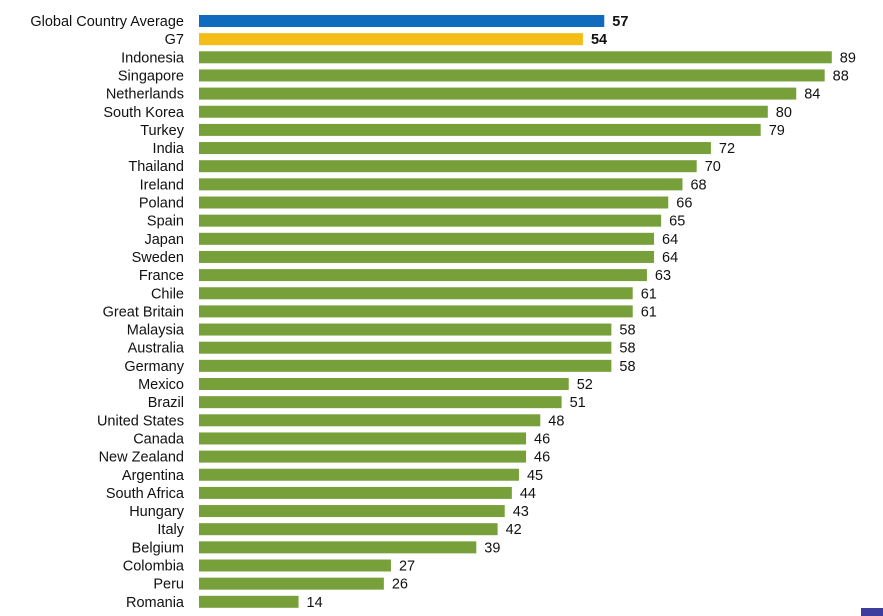 Image resolution: width=883 pixels, height=616 pixels. I want to click on bar-colombia, so click(295, 565).